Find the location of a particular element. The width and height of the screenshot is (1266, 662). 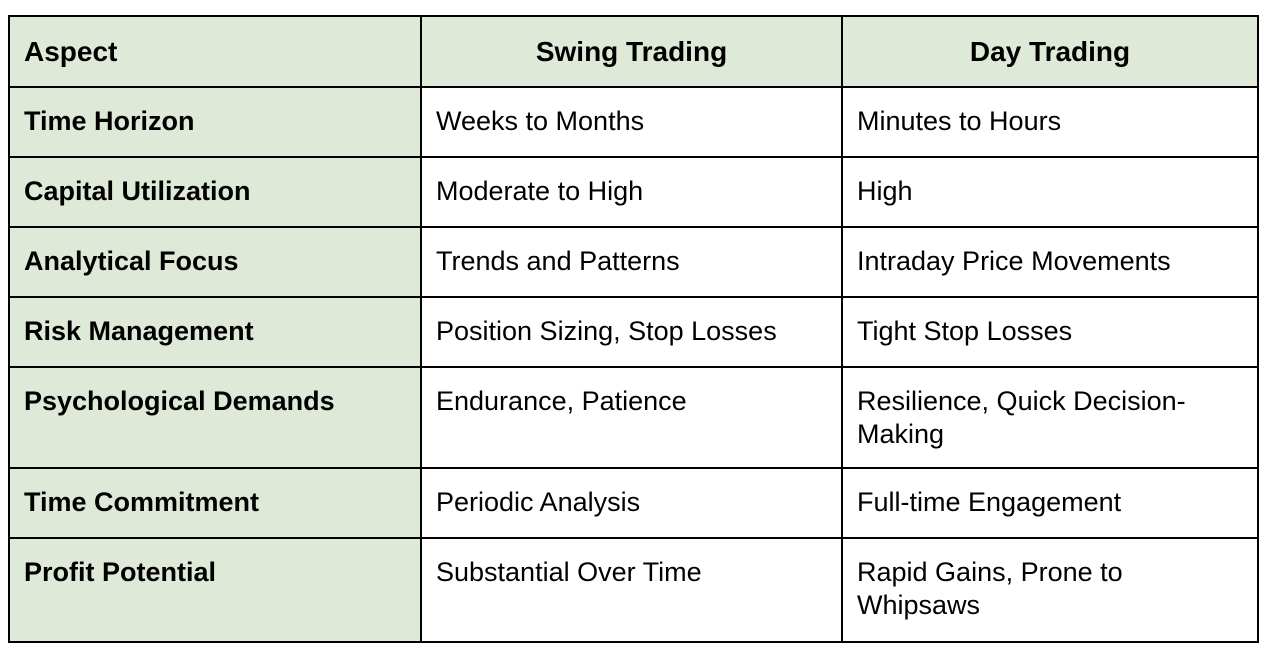

aspect-cell: Time Horizon is located at coordinates (215, 122).